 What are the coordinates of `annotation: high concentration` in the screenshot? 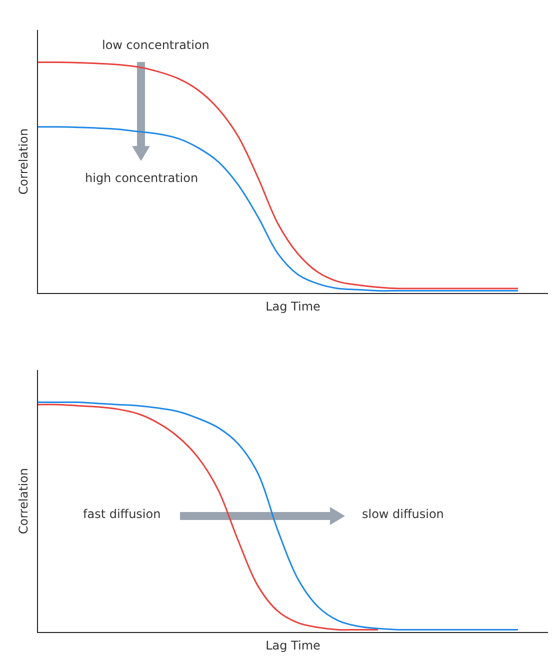 It's located at (141, 178).